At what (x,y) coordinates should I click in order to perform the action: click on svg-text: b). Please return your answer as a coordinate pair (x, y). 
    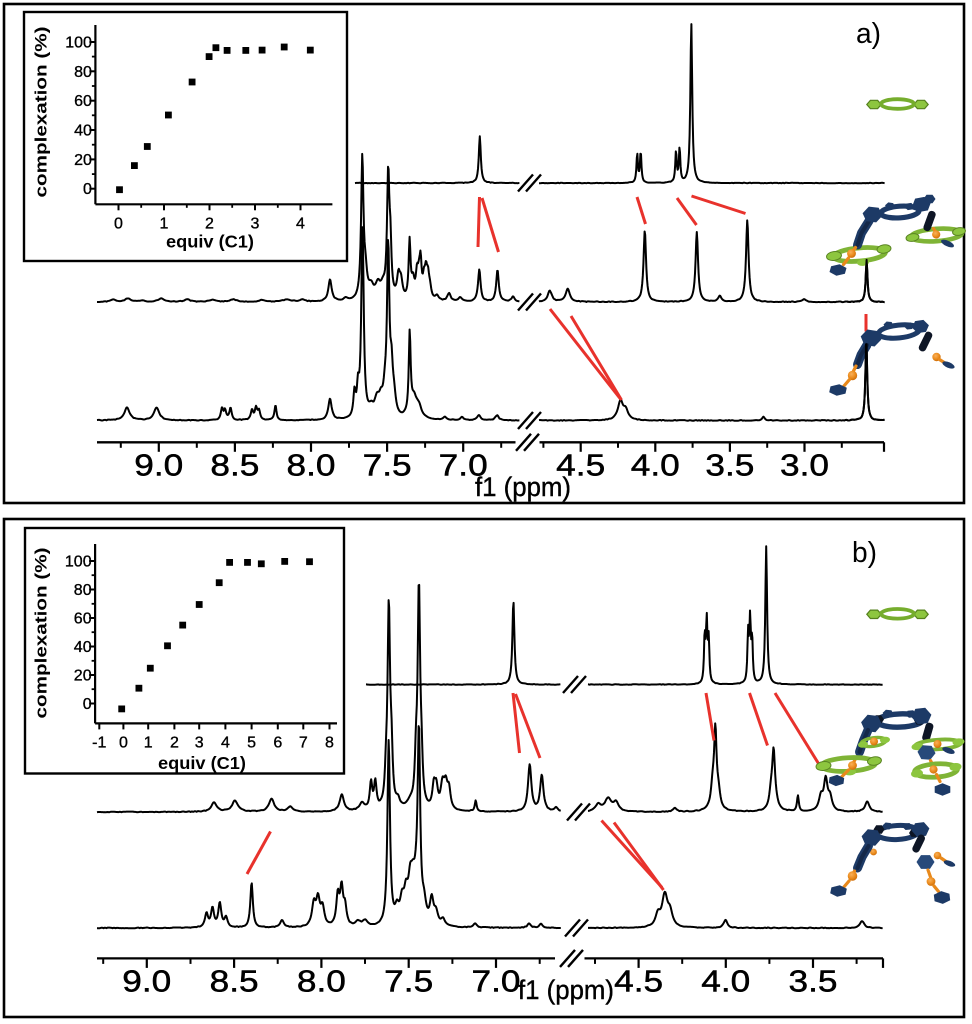
    Looking at the image, I should click on (864, 553).